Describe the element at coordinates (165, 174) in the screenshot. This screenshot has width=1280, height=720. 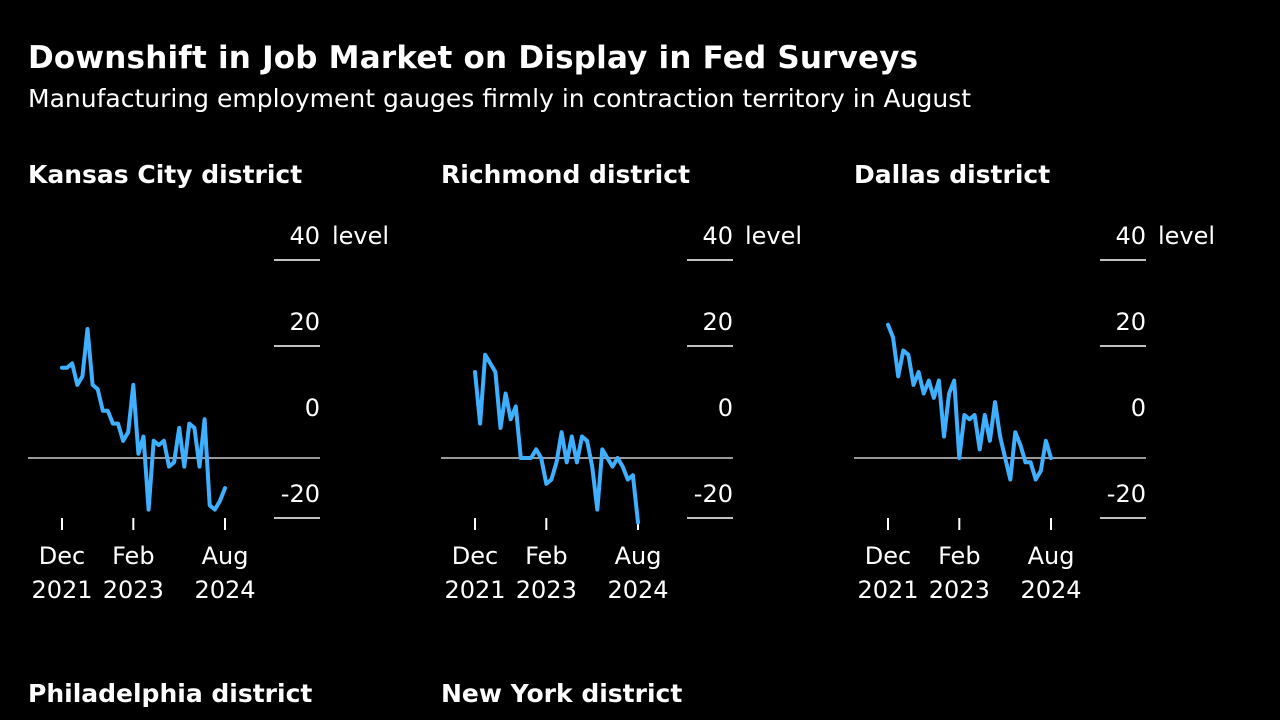
I see `panel-title-kansas-city: Kansas City district` at that location.